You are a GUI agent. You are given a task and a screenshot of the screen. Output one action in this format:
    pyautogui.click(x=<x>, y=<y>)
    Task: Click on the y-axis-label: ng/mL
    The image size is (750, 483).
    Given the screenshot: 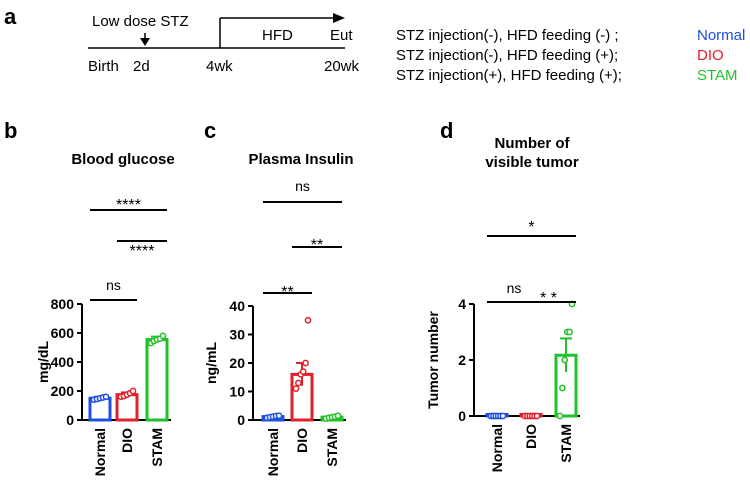 What is the action you would take?
    pyautogui.click(x=211, y=363)
    